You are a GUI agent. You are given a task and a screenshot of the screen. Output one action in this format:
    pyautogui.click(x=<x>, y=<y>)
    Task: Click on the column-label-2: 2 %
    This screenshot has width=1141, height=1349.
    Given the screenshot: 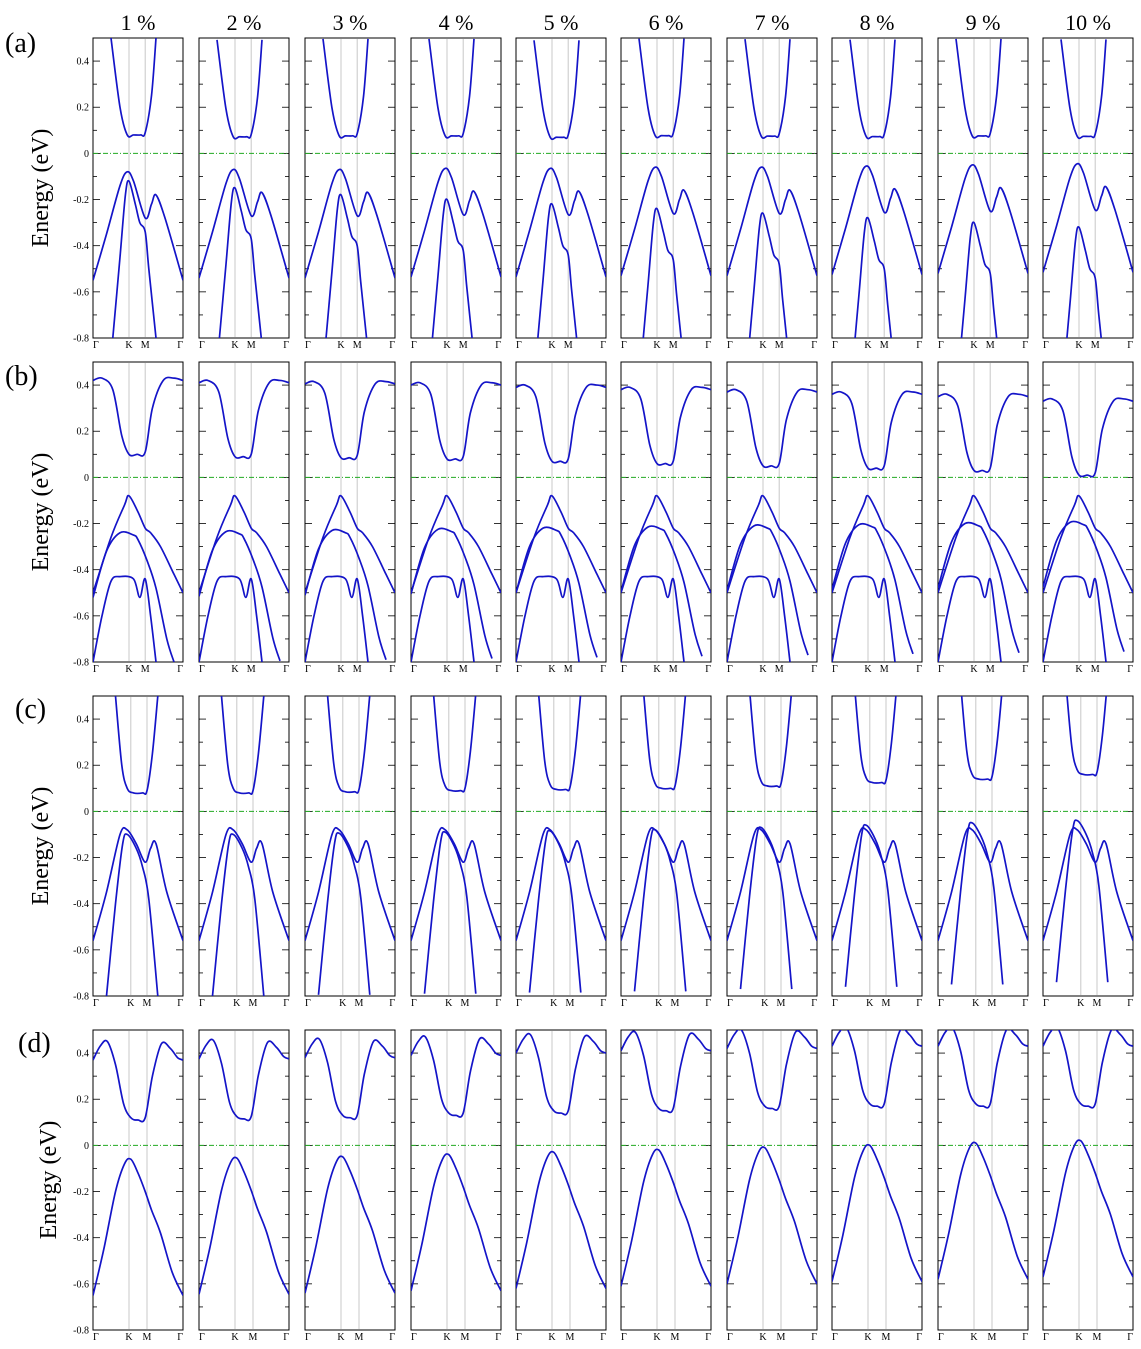 What is the action you would take?
    pyautogui.click(x=244, y=22)
    